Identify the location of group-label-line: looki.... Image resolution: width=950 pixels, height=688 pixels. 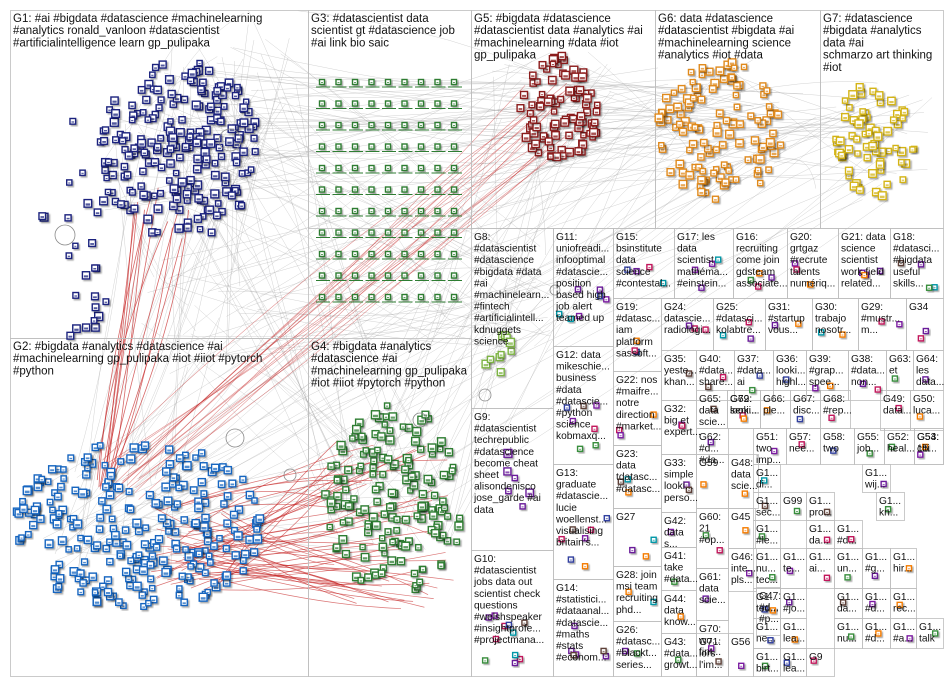
(678, 486).